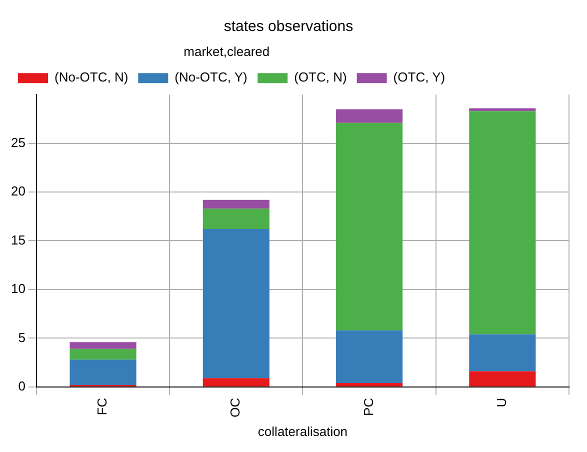  I want to click on legend-label: (No-OTC, Y), so click(211, 77).